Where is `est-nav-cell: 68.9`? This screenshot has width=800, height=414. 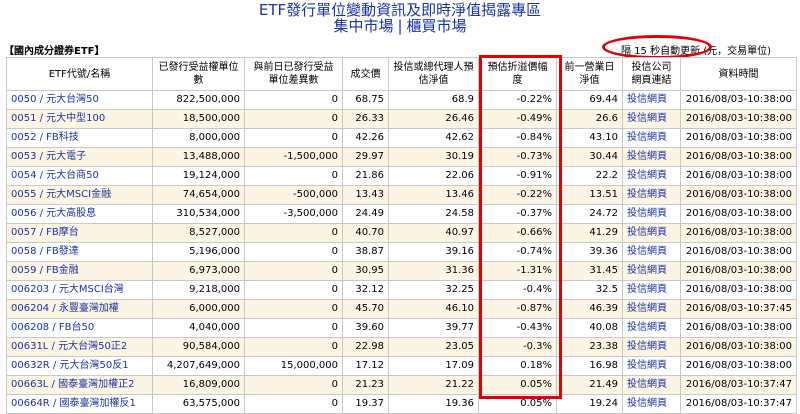
est-nav-cell: 68.9 is located at coordinates (433, 100).